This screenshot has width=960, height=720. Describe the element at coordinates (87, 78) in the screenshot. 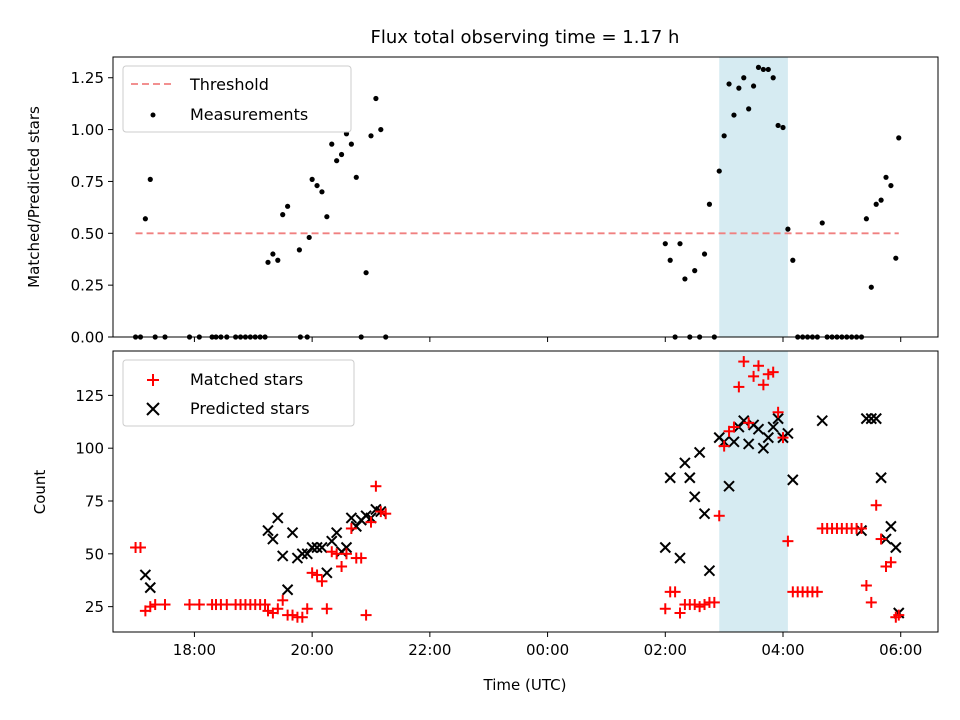

I see `y-tick-label: 1.25` at that location.